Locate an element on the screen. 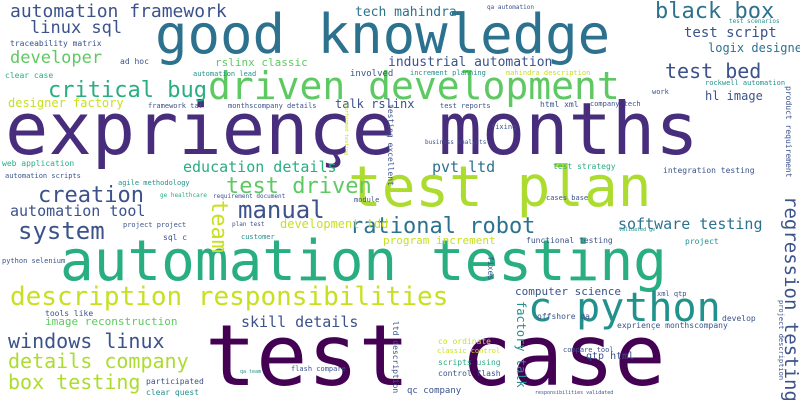  word: xml qtp is located at coordinates (672, 294).